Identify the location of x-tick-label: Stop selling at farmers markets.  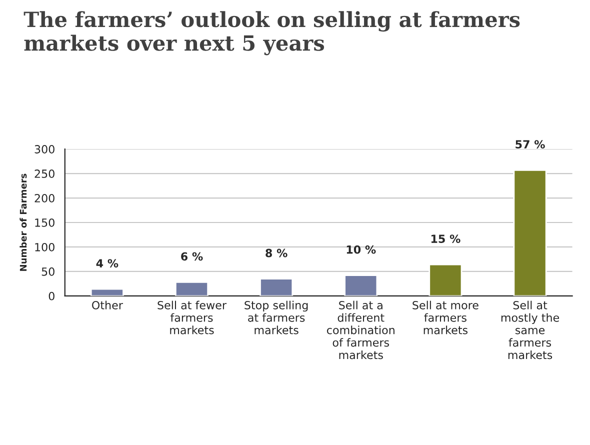
(276, 317).